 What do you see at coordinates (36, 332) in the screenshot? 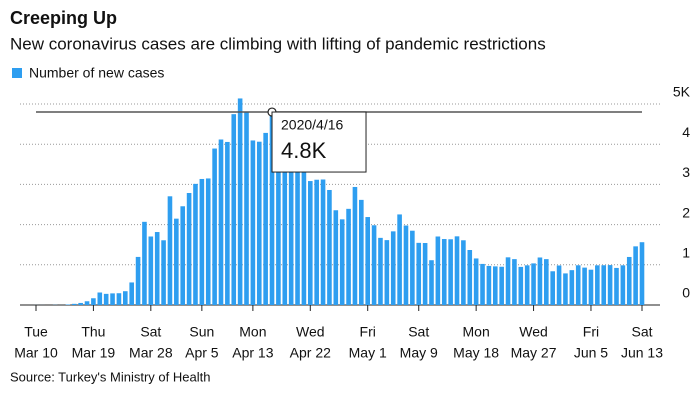
I see `x-tick-weekday: Tue` at bounding box center [36, 332].